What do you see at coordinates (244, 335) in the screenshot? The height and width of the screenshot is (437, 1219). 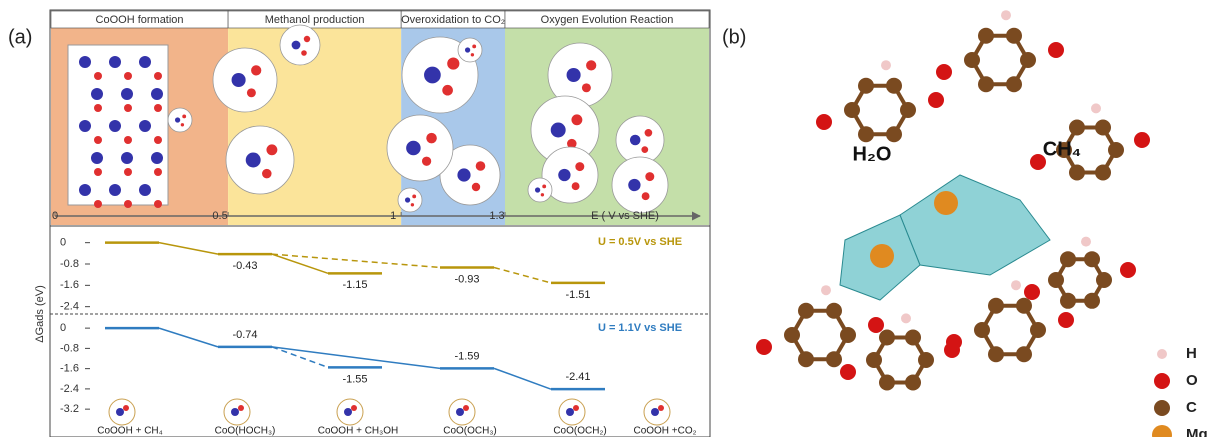 I see `level-label: -0.74` at bounding box center [244, 335].